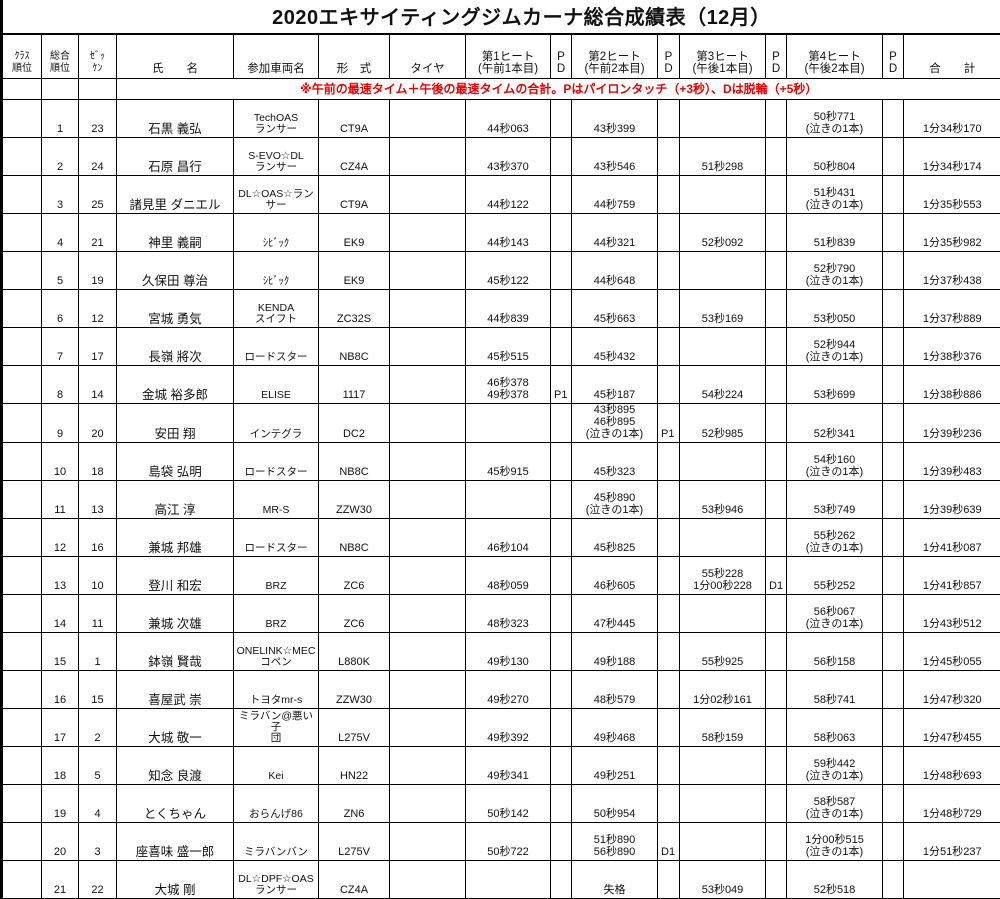 Image resolution: width=1000 pixels, height=899 pixels. I want to click on cell-heat1: 45秒515, so click(508, 347).